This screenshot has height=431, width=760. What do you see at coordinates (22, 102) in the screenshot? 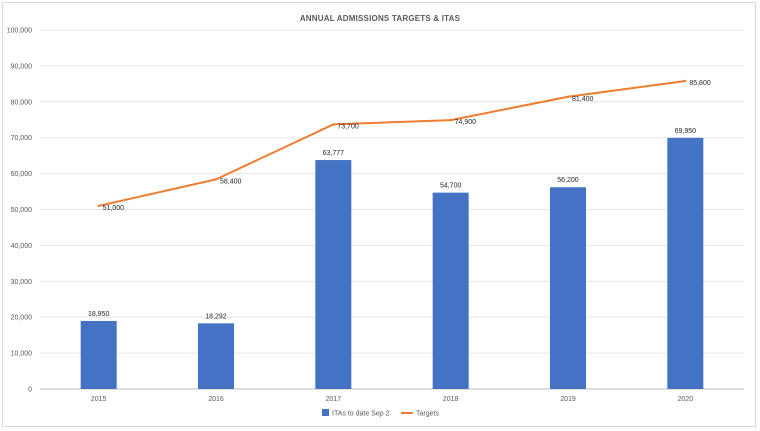
I see `y-tick-label: 80,000` at bounding box center [22, 102].